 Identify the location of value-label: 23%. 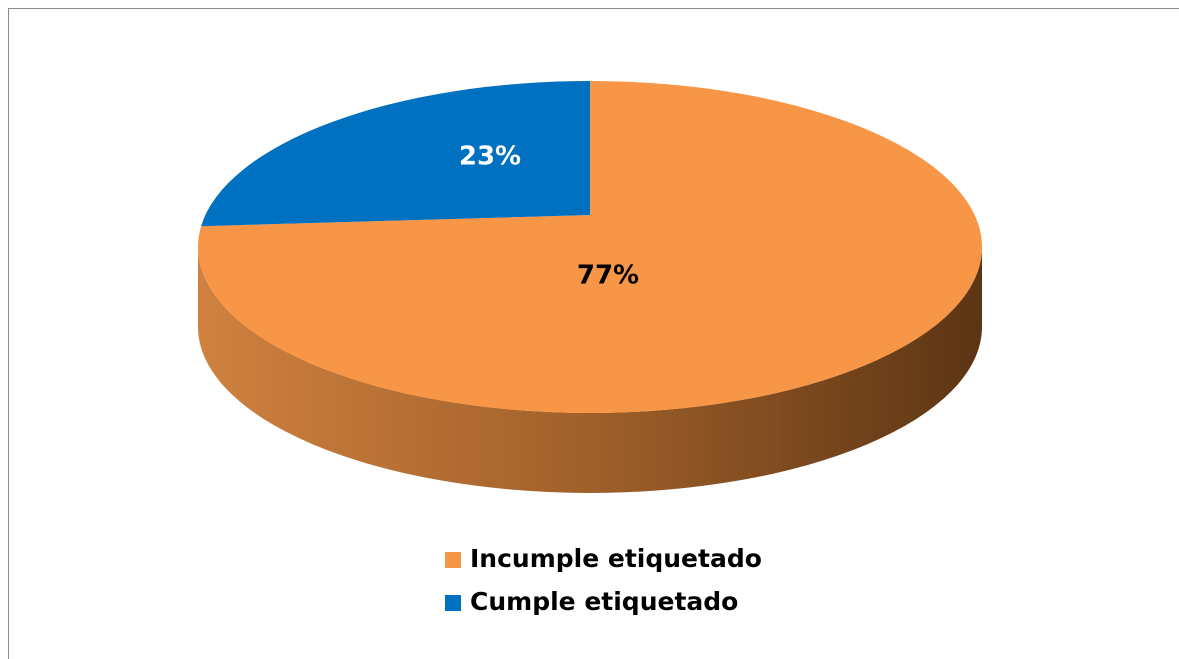
(490, 157).